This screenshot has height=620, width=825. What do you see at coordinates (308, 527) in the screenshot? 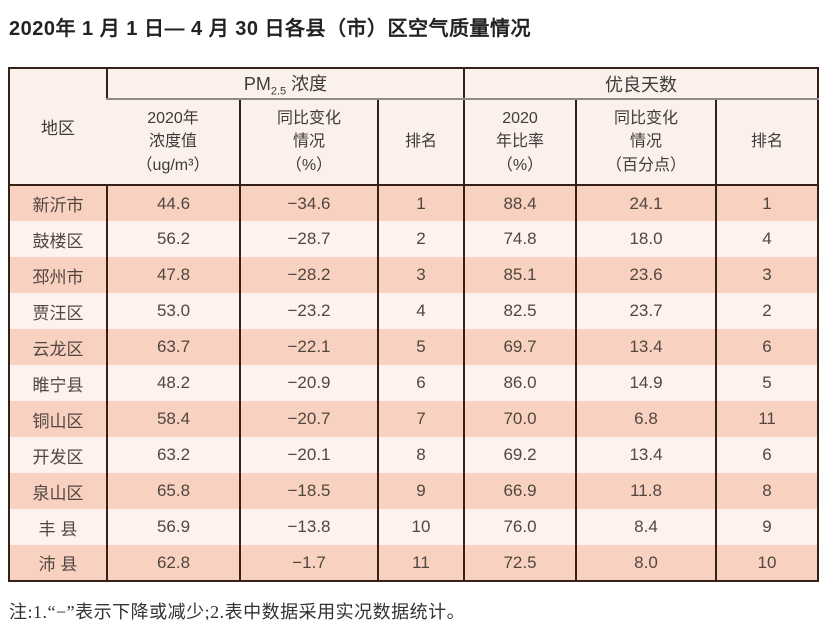
I see `pm-change-cell: −13.8` at bounding box center [308, 527].